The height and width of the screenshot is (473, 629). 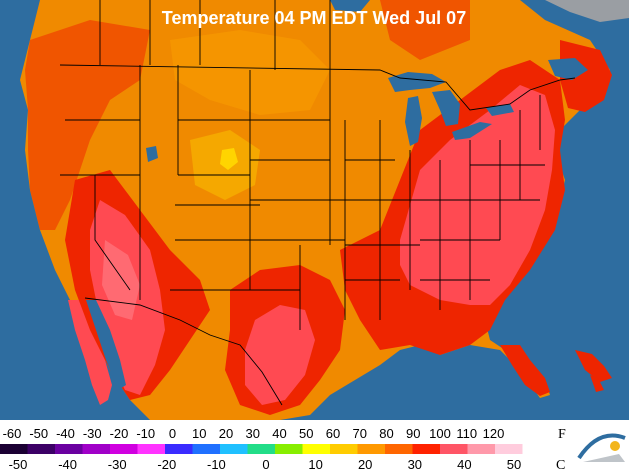 I want to click on fahrenheit-tick-label: -30, so click(x=92, y=433).